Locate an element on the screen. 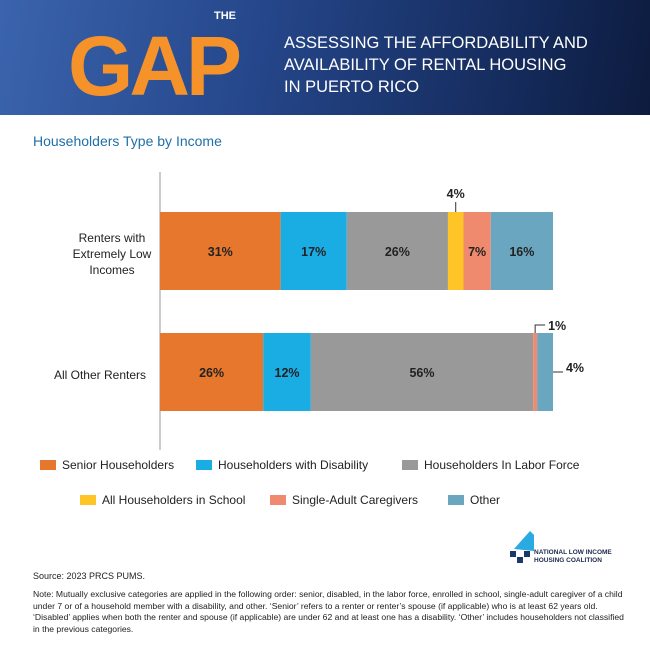 The width and height of the screenshot is (650, 650). logo-small-text: THE is located at coordinates (225, 16).